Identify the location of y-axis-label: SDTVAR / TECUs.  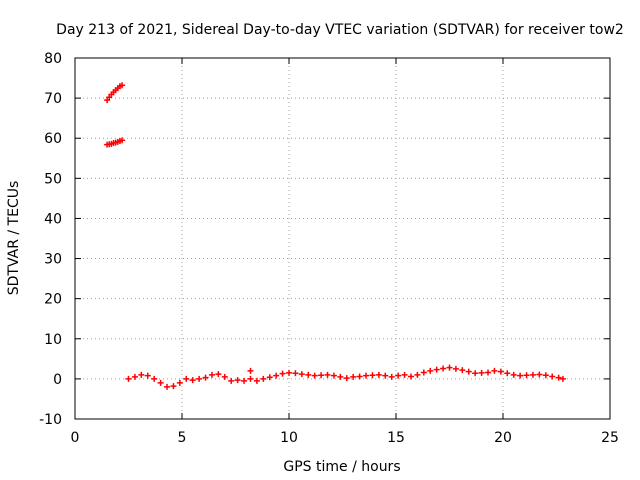
(14, 238).